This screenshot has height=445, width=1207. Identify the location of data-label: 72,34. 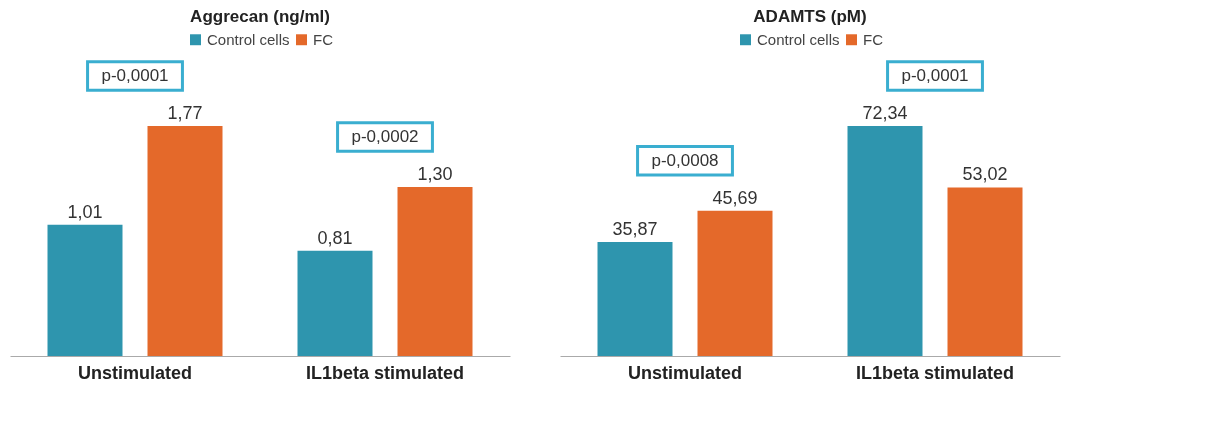
(885, 113).